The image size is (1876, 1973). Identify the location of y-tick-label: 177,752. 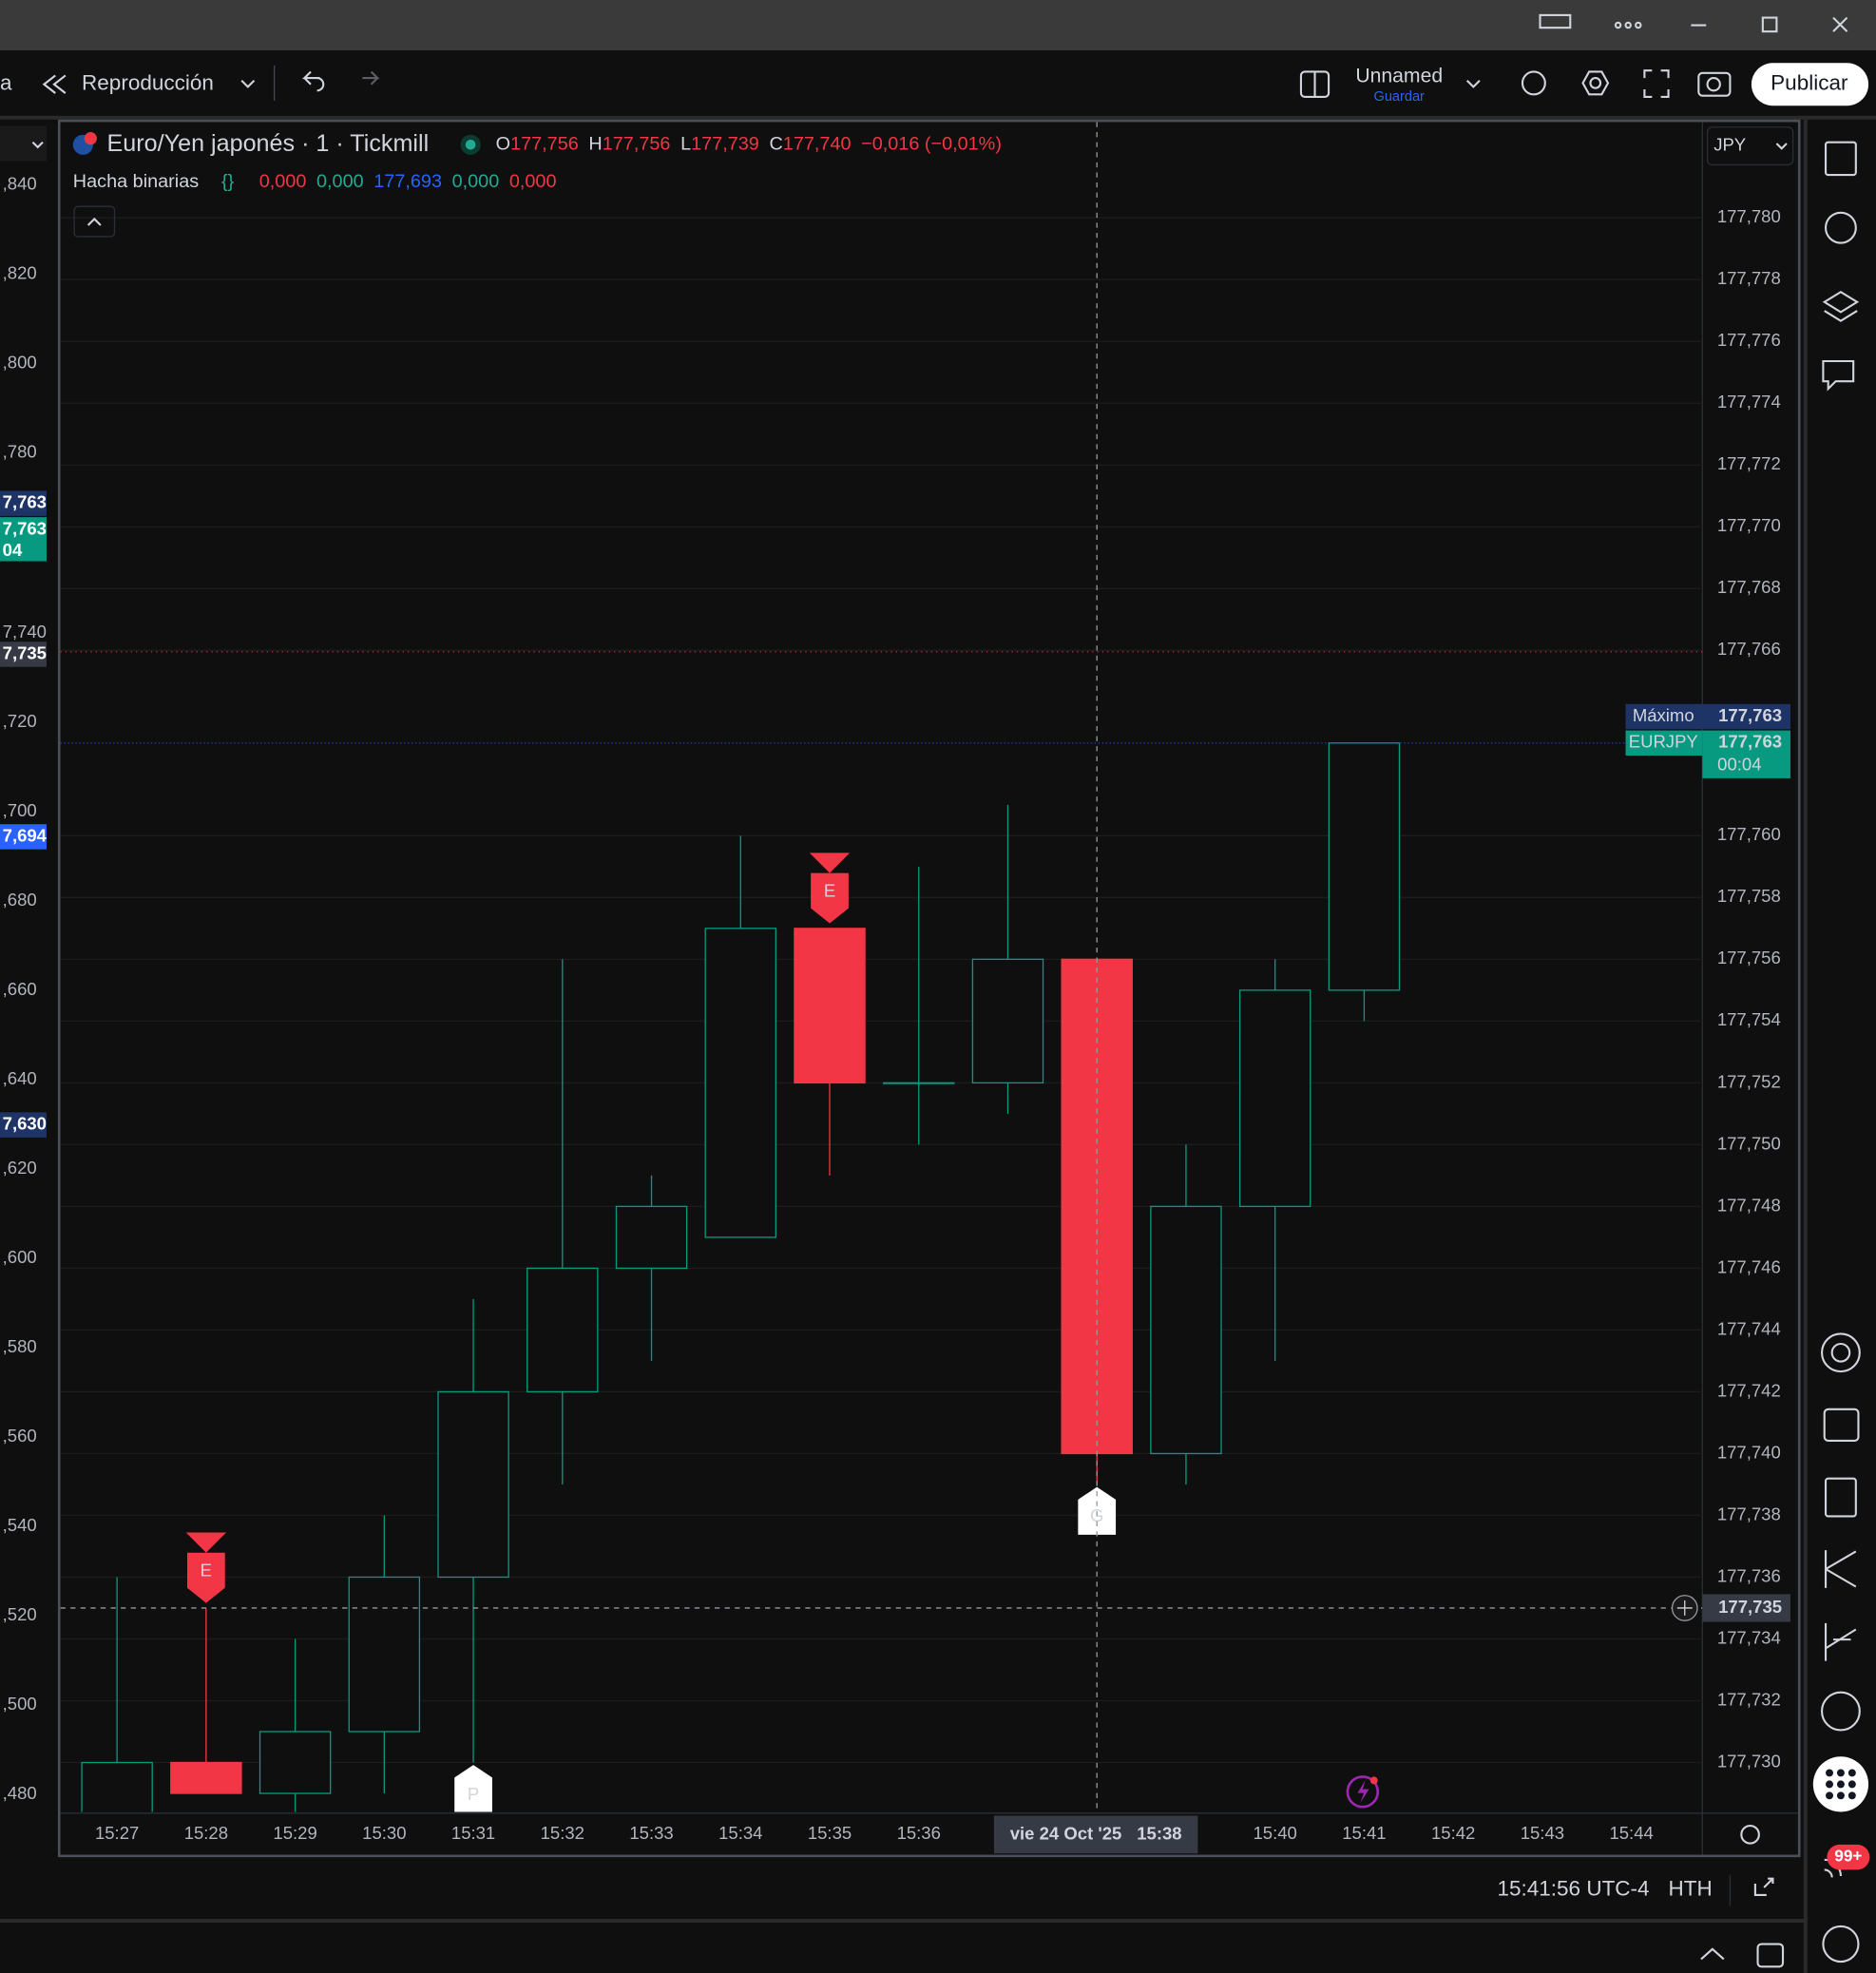
(1749, 1081).